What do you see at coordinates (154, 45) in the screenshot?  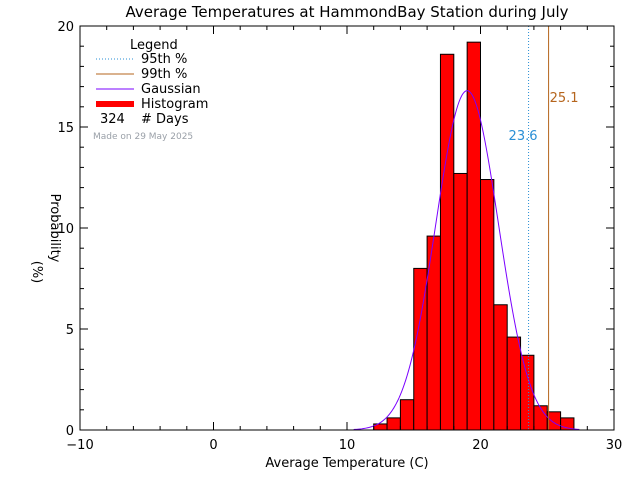 I see `legend-title: Legend` at bounding box center [154, 45].